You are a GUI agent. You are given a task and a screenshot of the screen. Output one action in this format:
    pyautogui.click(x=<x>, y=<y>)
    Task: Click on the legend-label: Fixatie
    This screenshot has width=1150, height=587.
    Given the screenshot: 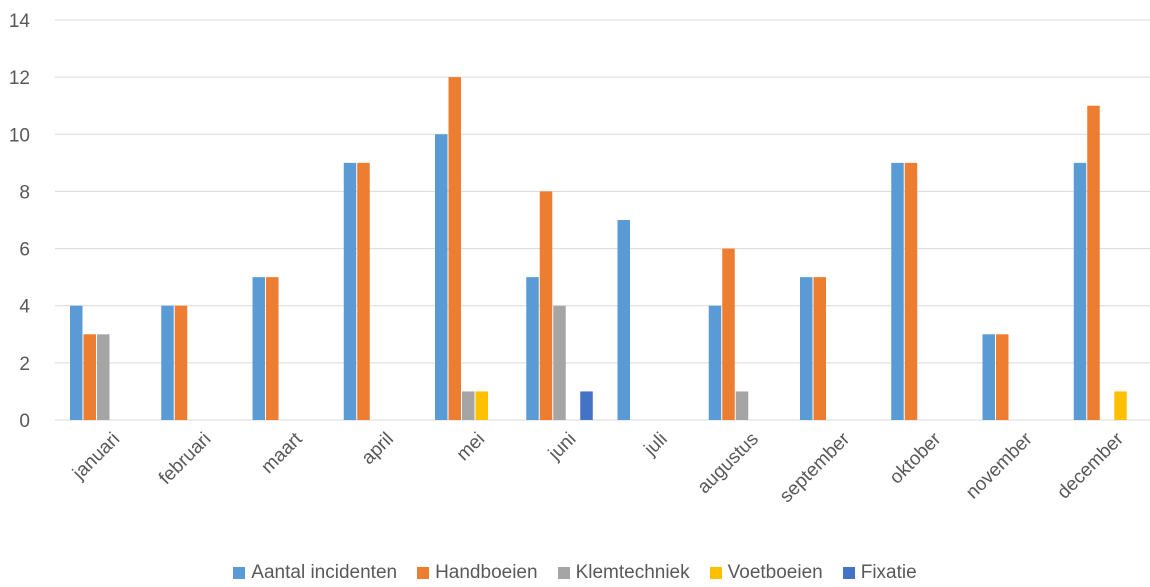 What is the action you would take?
    pyautogui.click(x=888, y=572)
    